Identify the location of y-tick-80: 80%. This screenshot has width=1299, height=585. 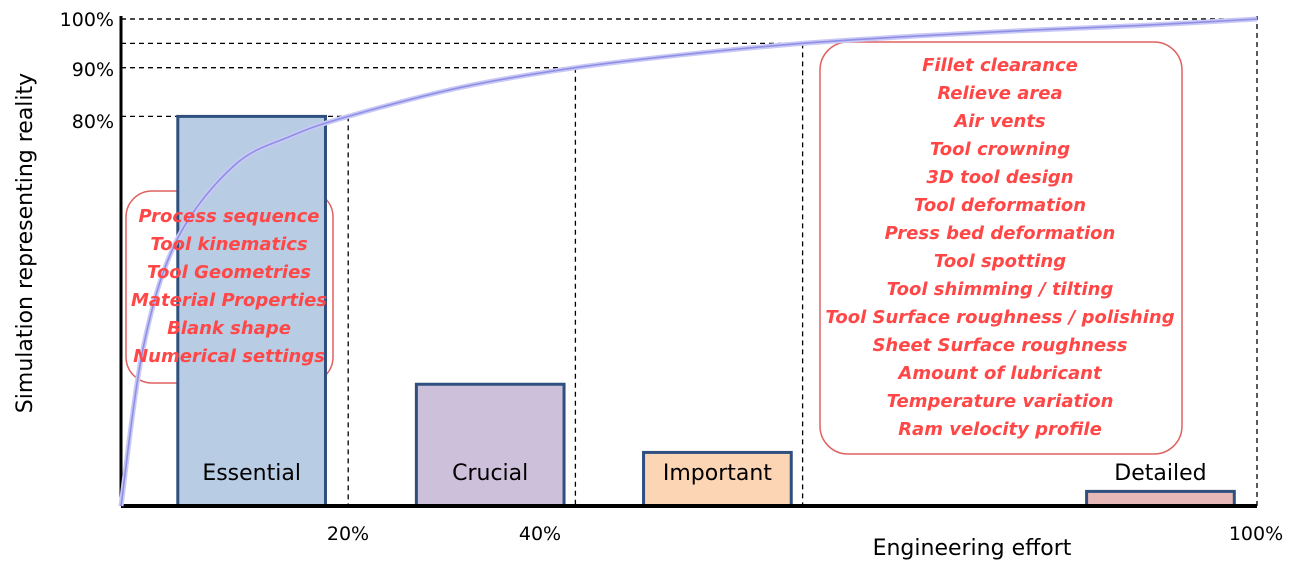
(93, 122).